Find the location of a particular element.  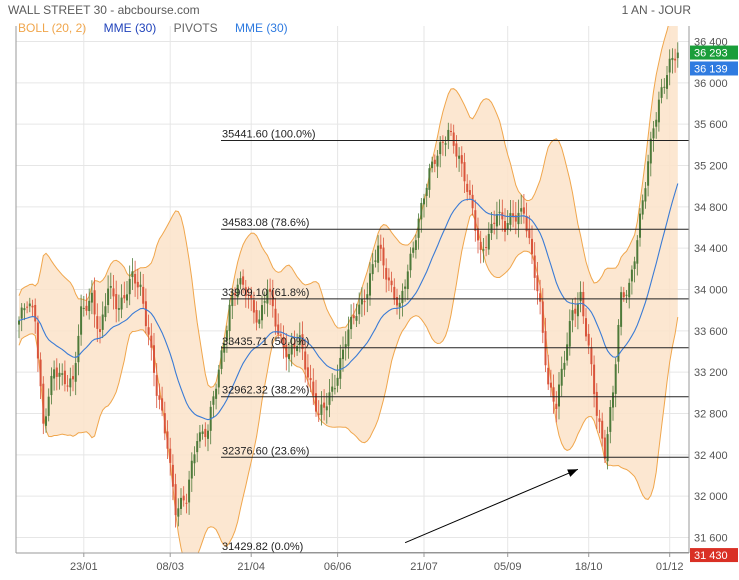

legend-boll: BOLL (20, 2) is located at coordinates (52, 28).